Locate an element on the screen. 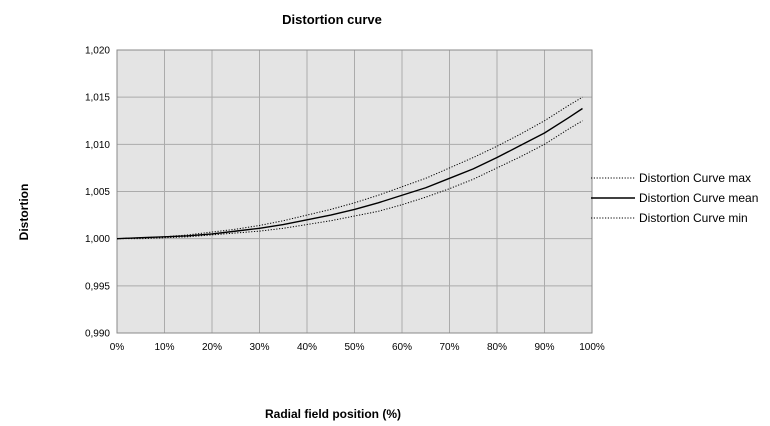 This screenshot has height=426, width=770. y-tick-label: 1,020 is located at coordinates (97, 51).